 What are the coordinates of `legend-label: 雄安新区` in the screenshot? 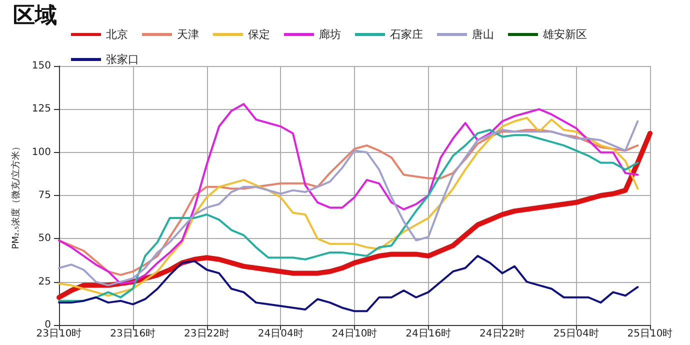 It's located at (564, 34).